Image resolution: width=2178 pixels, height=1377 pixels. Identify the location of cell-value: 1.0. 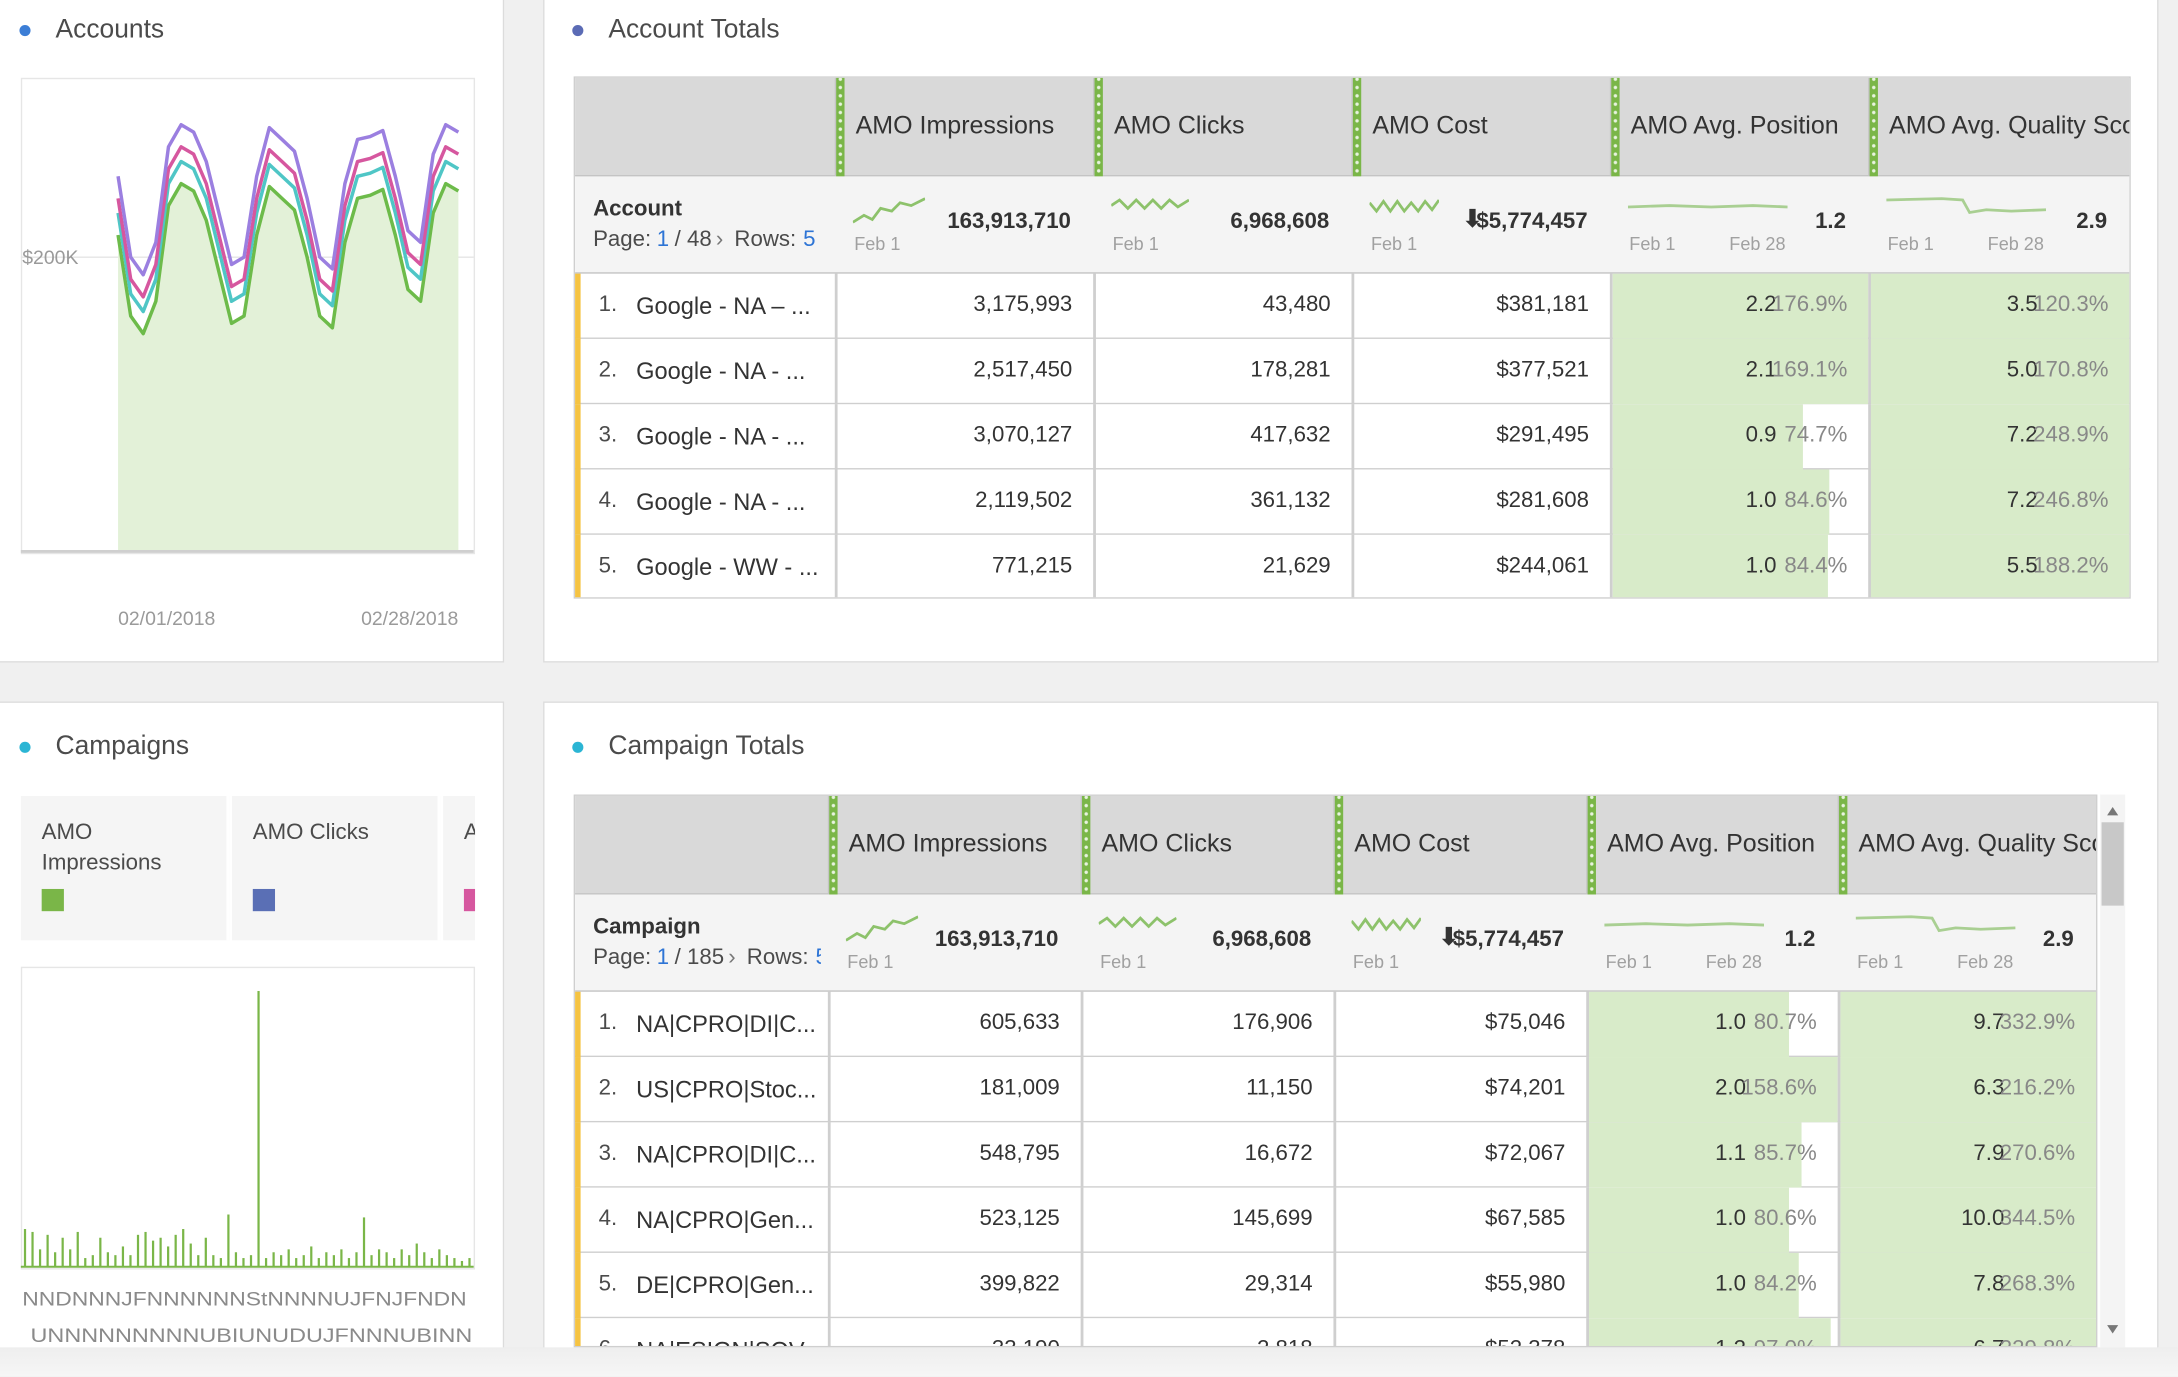
(1761, 500).